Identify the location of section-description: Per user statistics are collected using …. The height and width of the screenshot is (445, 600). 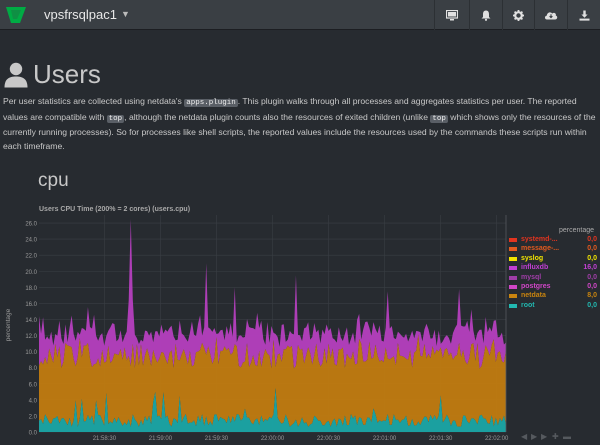
(301, 124).